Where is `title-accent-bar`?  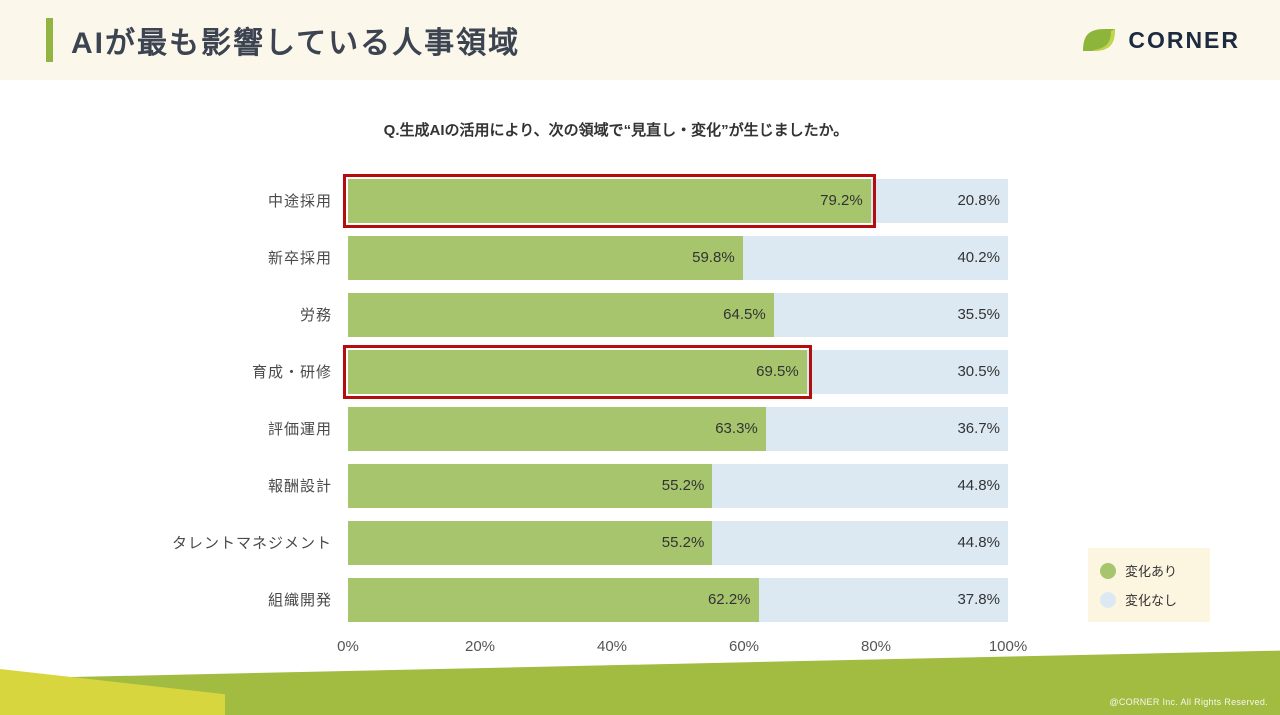 title-accent-bar is located at coordinates (49, 40).